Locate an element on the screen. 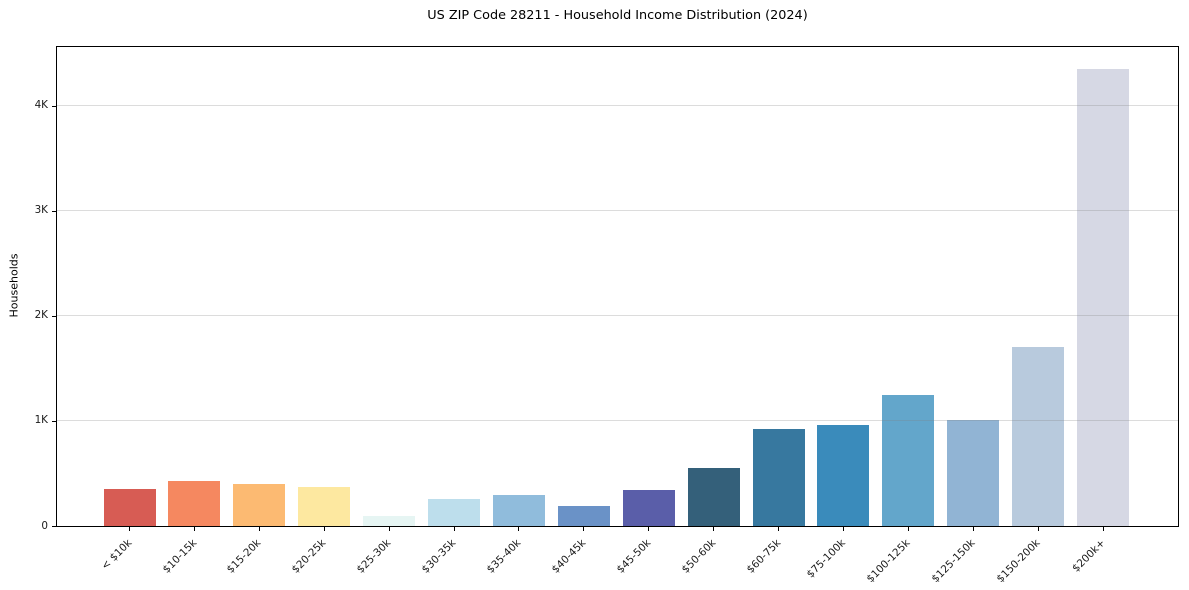 The width and height of the screenshot is (1189, 590). y-tick-label: 0 is located at coordinates (44, 525).